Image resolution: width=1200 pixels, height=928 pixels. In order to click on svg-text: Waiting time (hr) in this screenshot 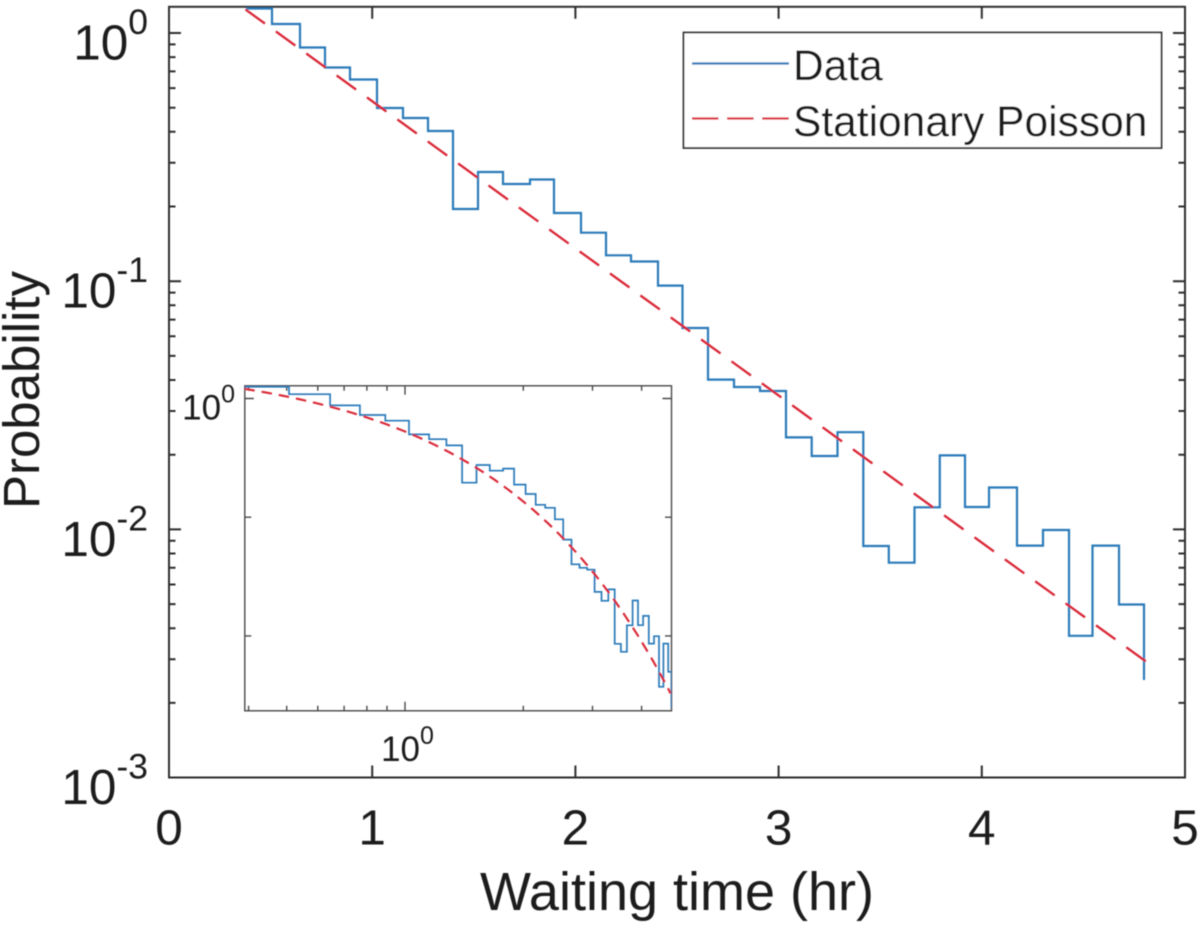, I will do `click(677, 892)`.